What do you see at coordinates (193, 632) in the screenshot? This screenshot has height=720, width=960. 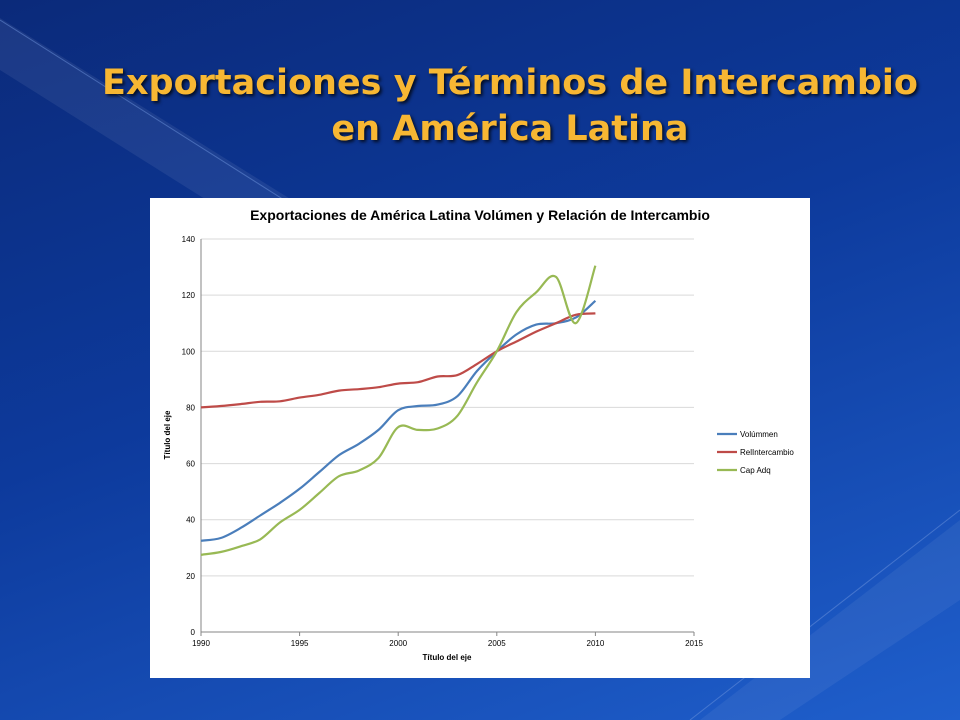 I see `y-tick-label: 0` at bounding box center [193, 632].